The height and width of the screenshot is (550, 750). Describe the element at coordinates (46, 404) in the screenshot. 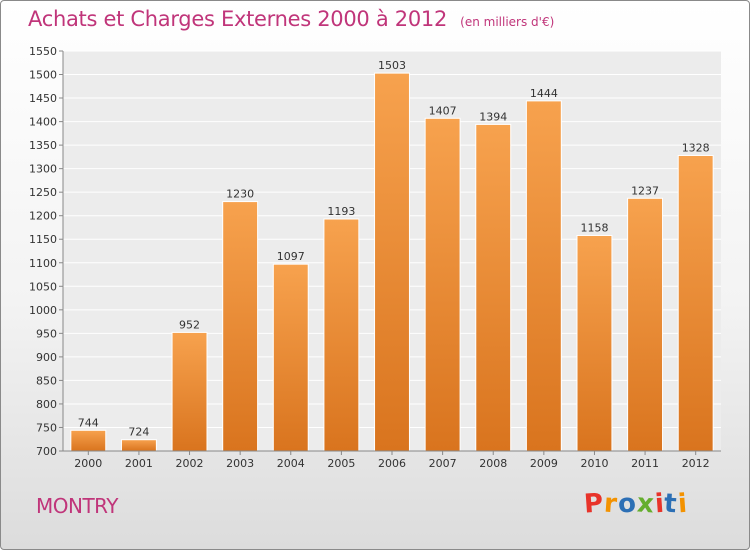

I see `y-tick-label: 800` at that location.